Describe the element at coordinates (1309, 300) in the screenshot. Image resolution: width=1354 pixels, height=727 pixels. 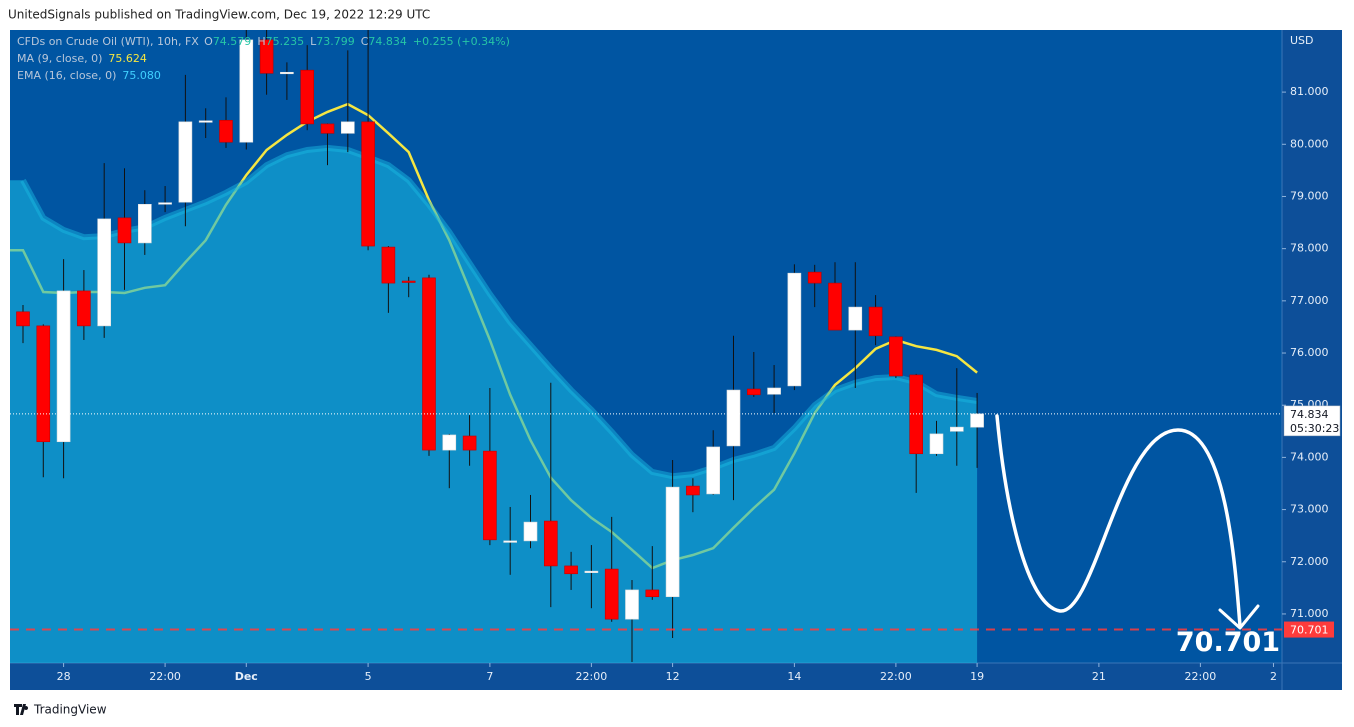
I see `y-tick-label: 77.000` at that location.